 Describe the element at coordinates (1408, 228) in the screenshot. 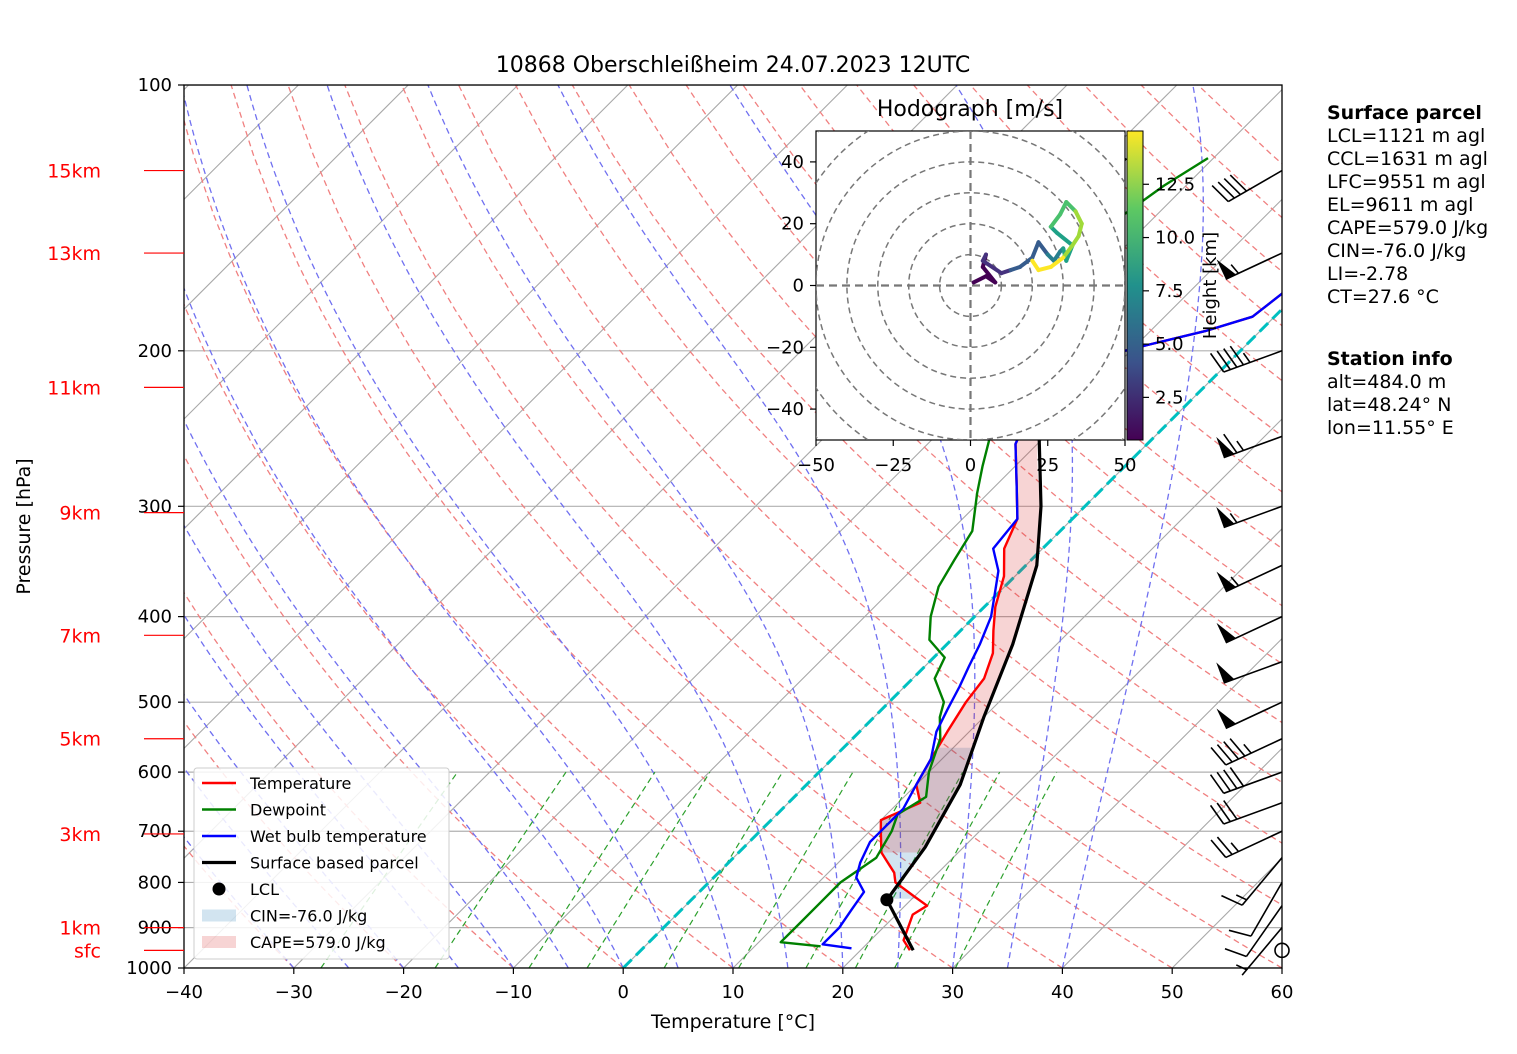

I see `surface-parcel-line: CAPE=579.0 J/kg` at that location.